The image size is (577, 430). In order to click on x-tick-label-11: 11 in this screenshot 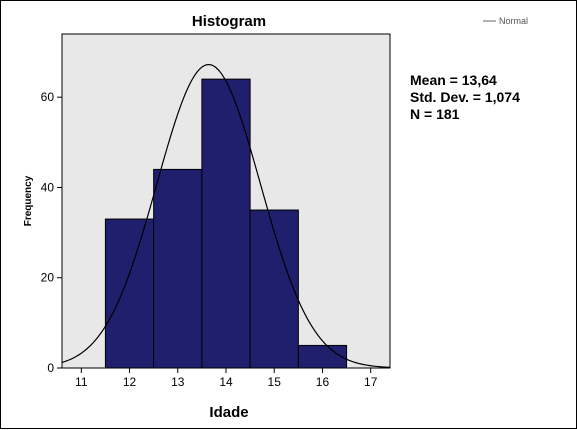, I will do `click(81, 382)`.